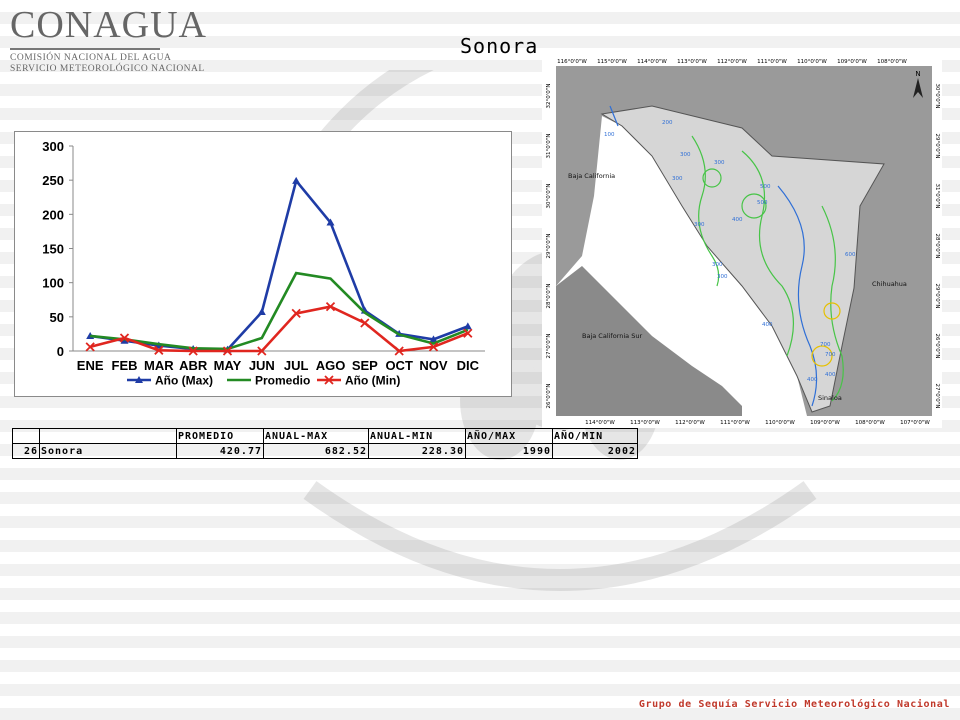 The height and width of the screenshot is (720, 960). What do you see at coordinates (372, 381) in the screenshot?
I see `legend-label: Año (Min)` at bounding box center [372, 381].